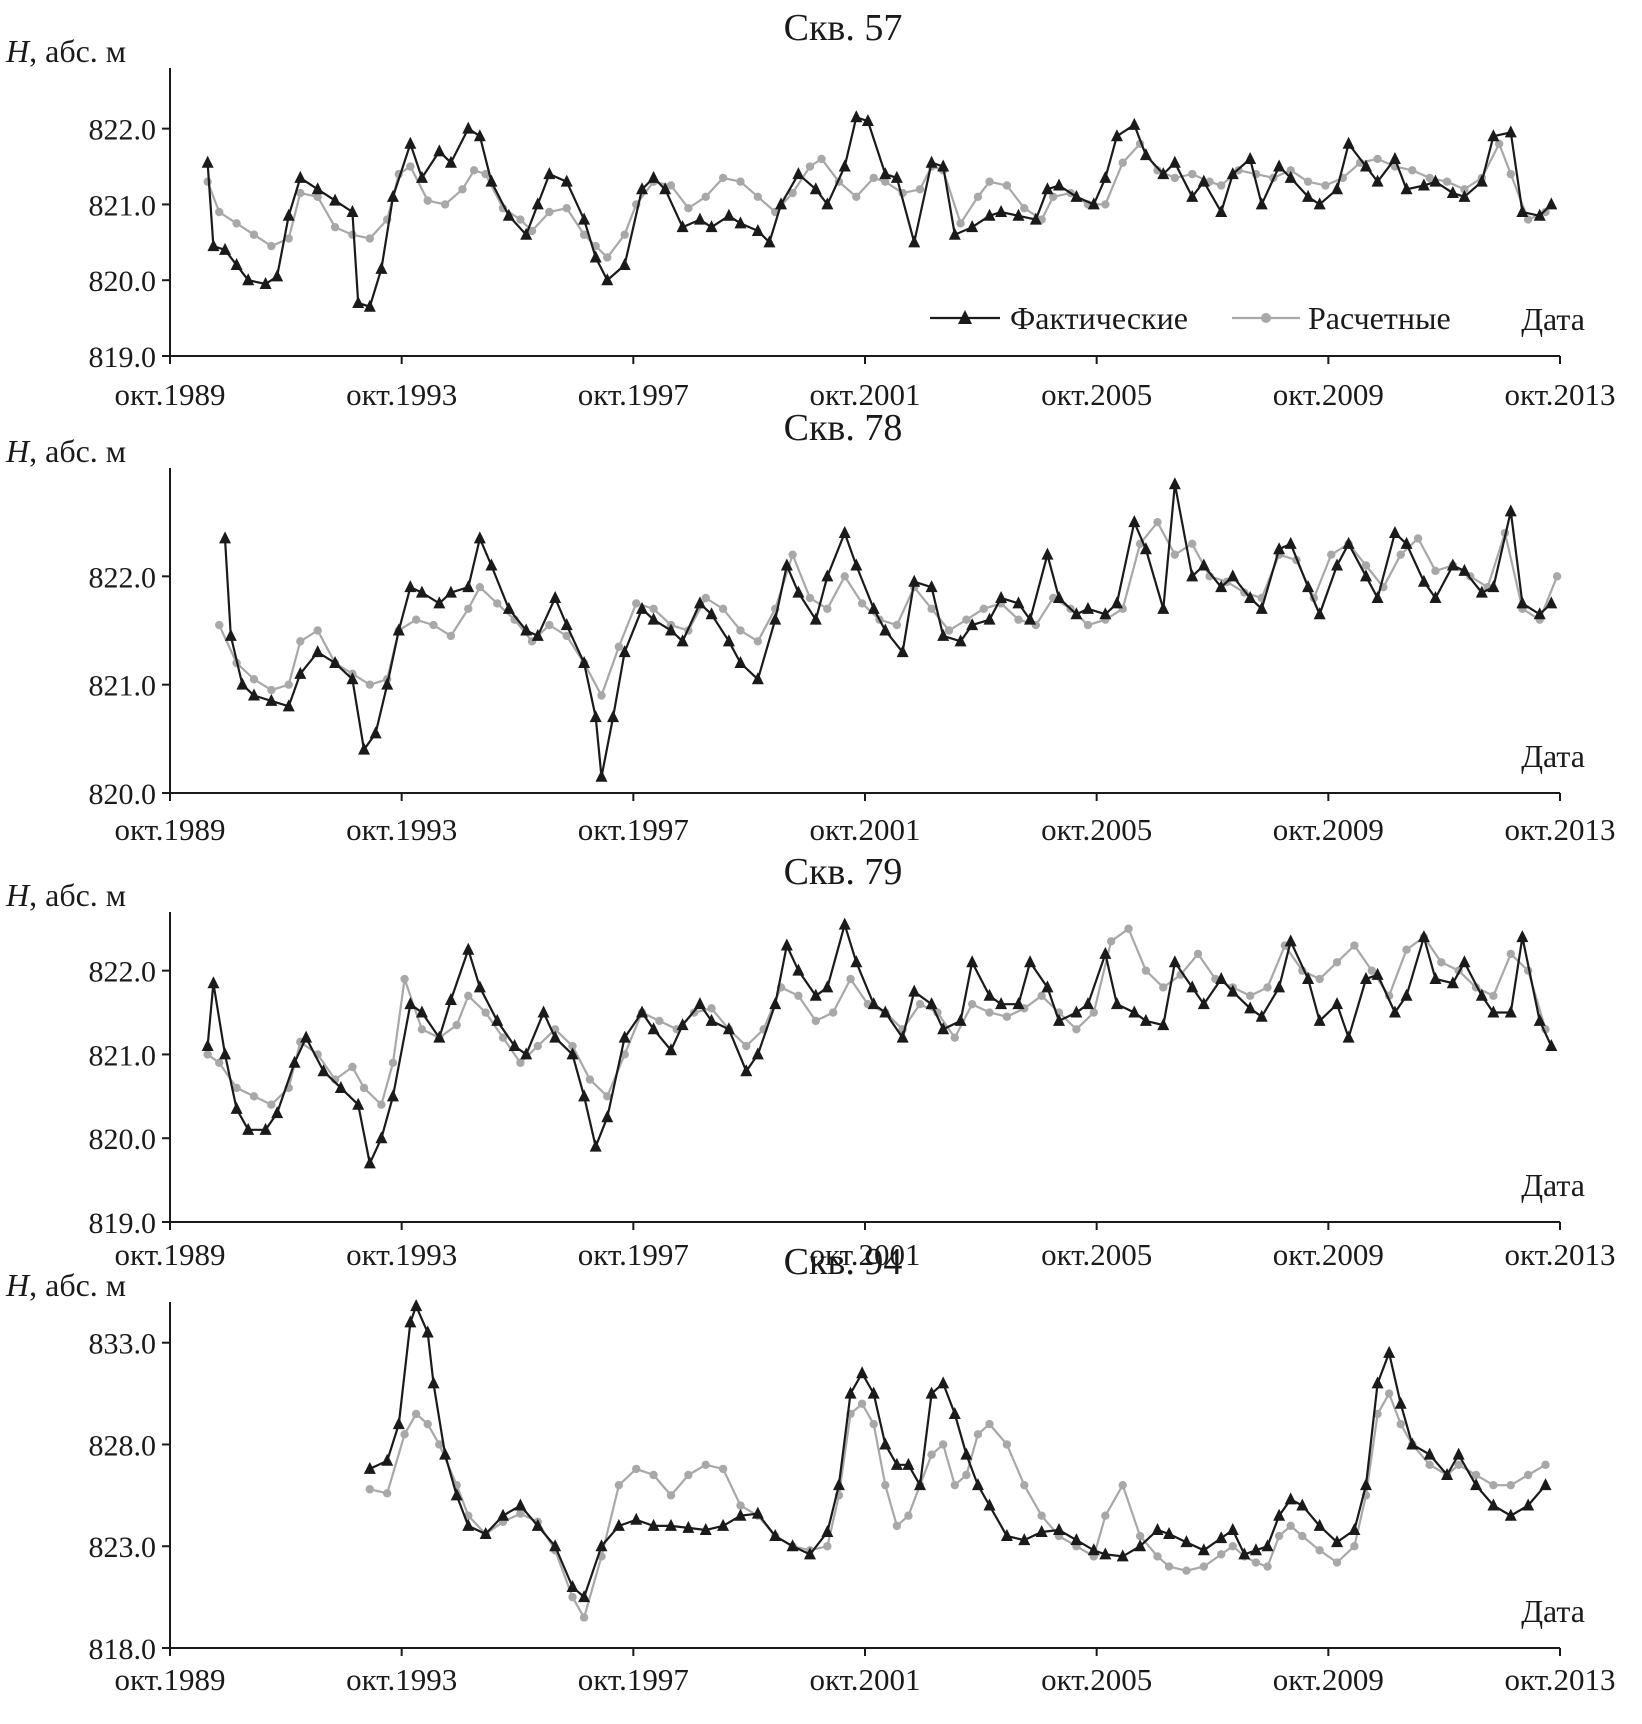 This screenshot has width=1642, height=1724. Describe the element at coordinates (65, 895) in the screenshot. I see `y-axis-label: H, абс. м` at that location.